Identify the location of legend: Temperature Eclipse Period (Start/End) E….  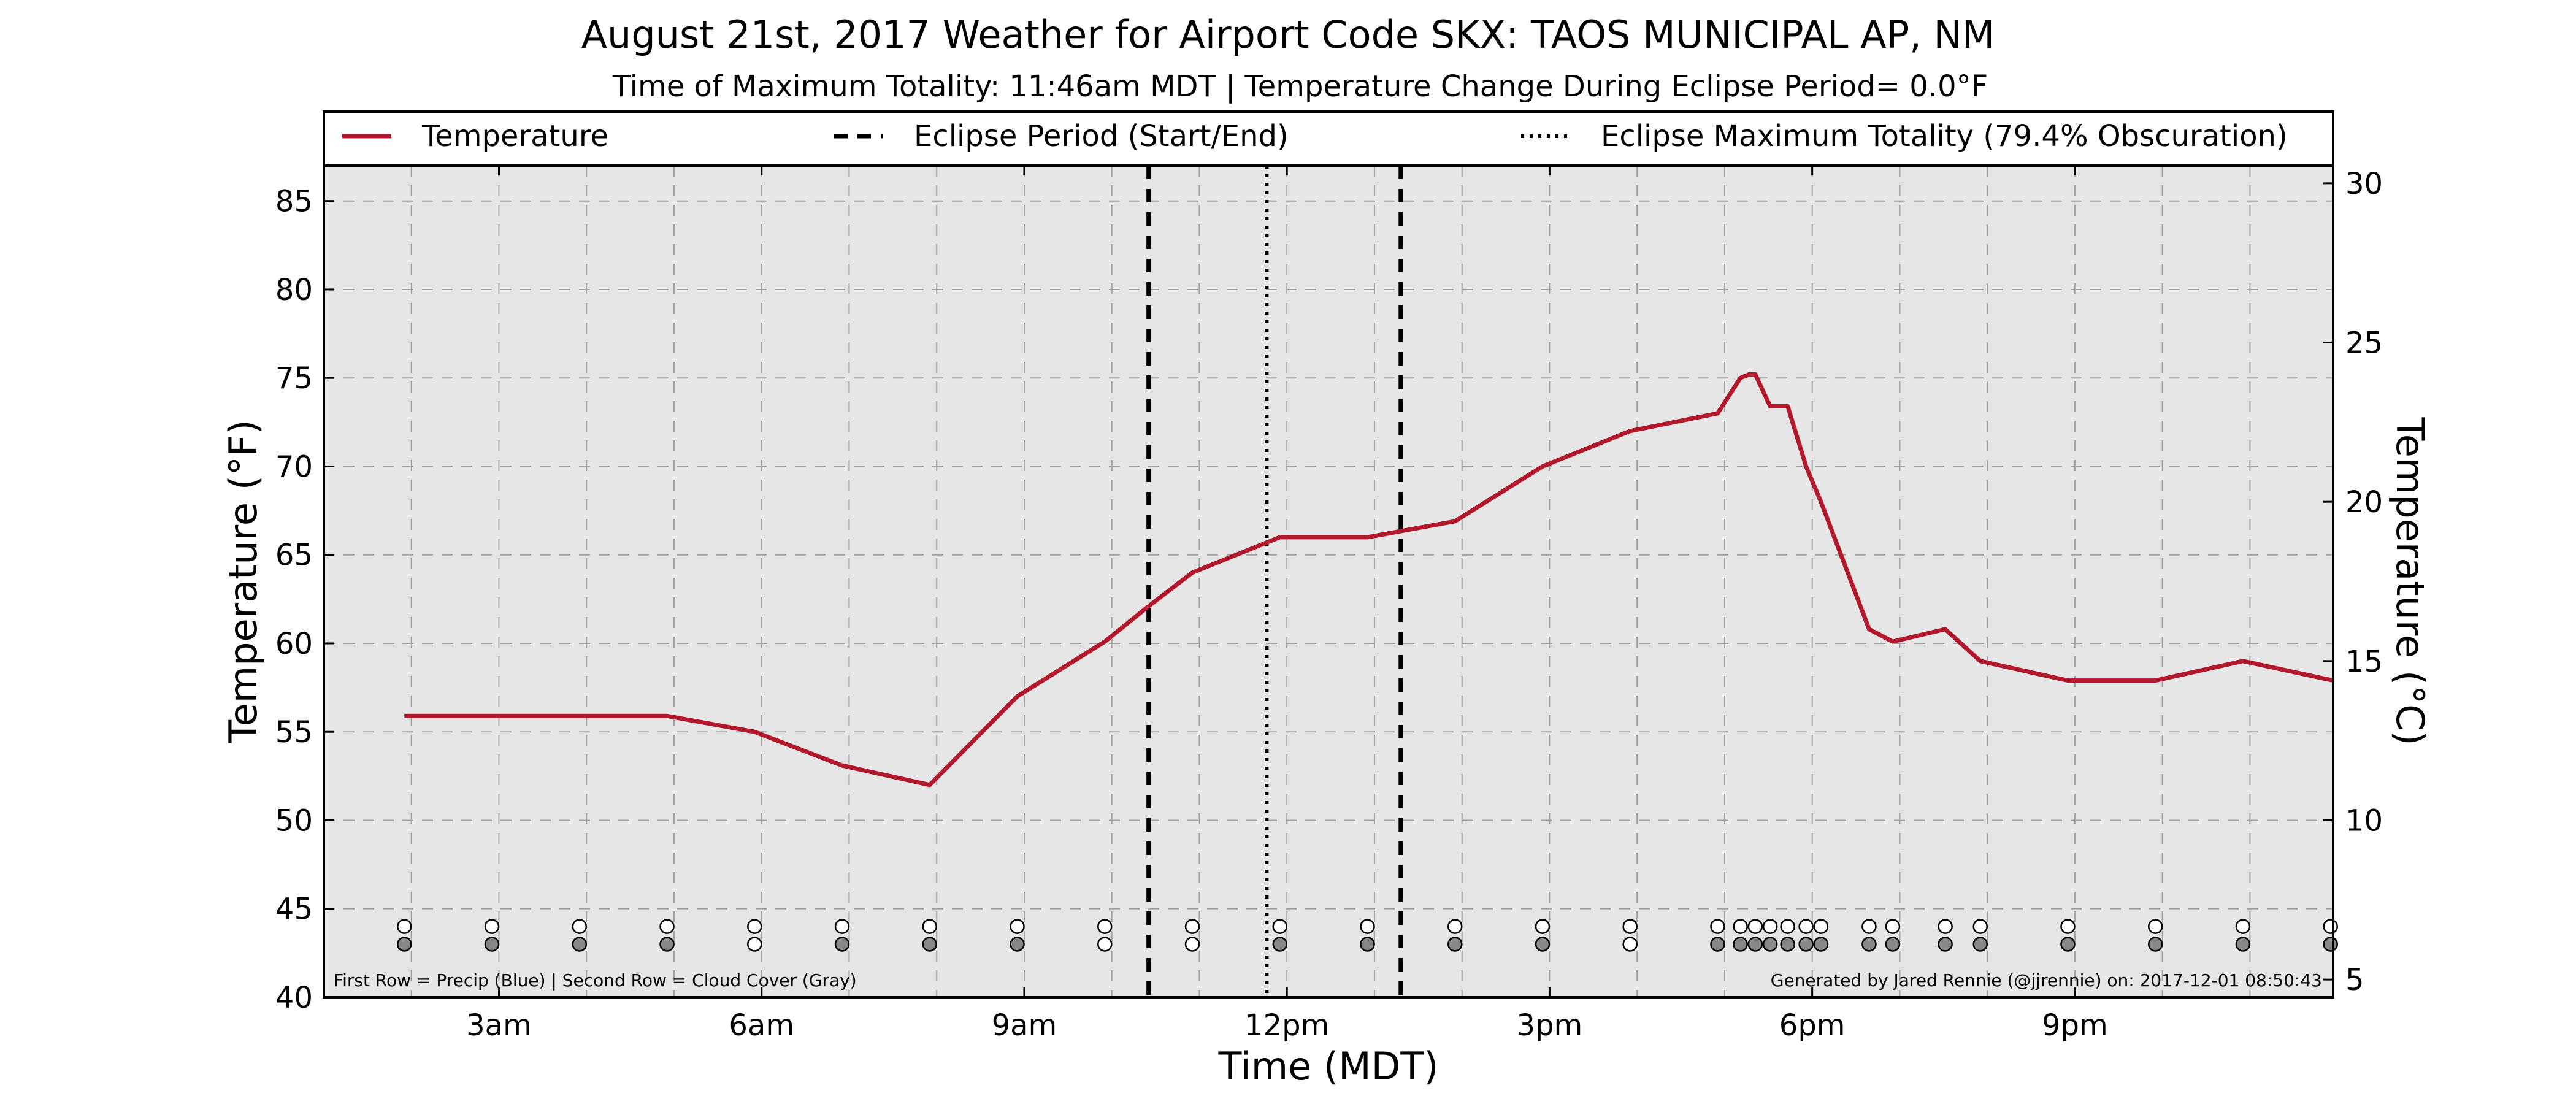
(1328, 138).